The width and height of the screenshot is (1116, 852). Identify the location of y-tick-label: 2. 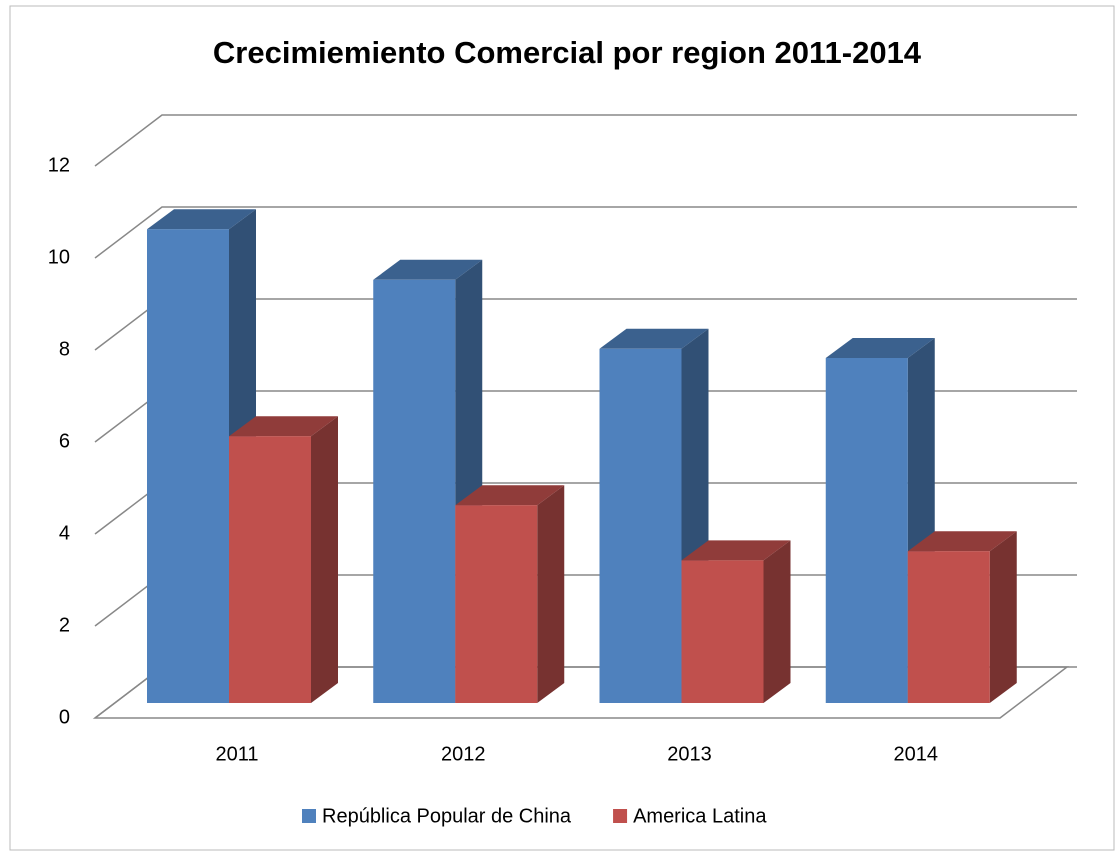
(64, 625).